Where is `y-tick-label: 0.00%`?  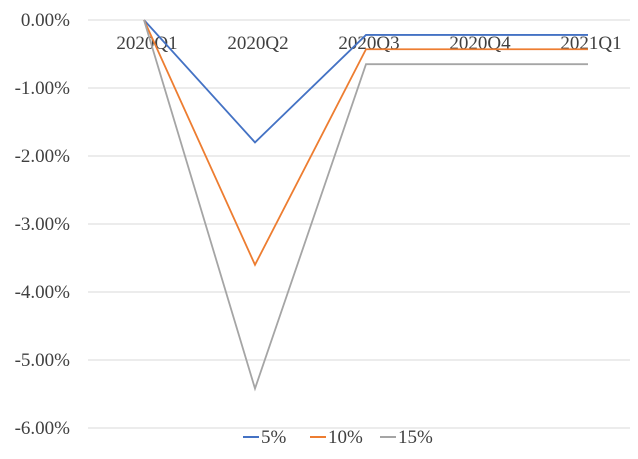 y-tick-label: 0.00% is located at coordinates (45, 20).